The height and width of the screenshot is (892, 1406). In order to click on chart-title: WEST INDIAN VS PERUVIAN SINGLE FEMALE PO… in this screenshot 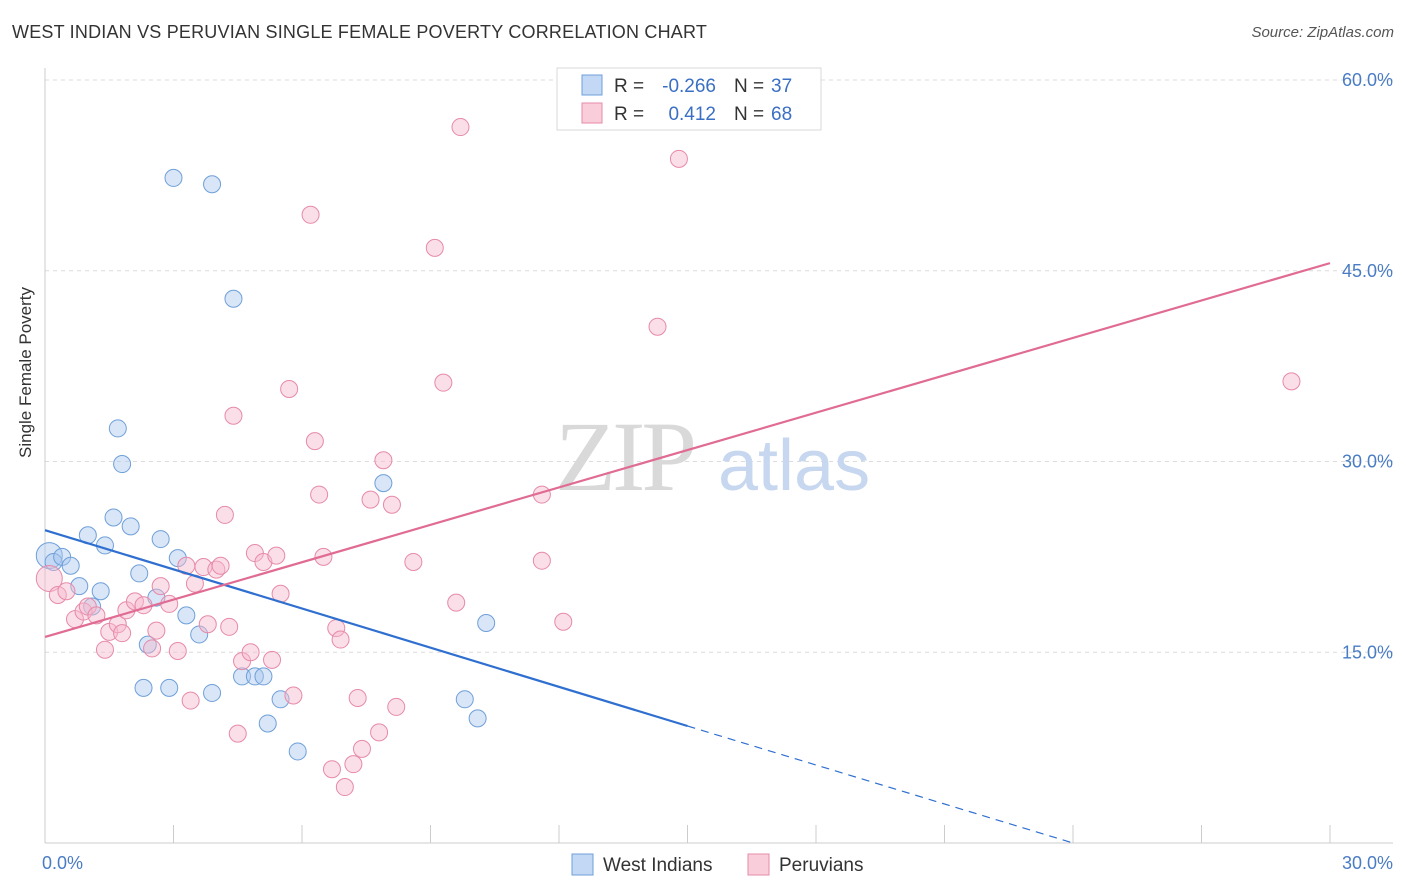, I will do `click(360, 32)`.